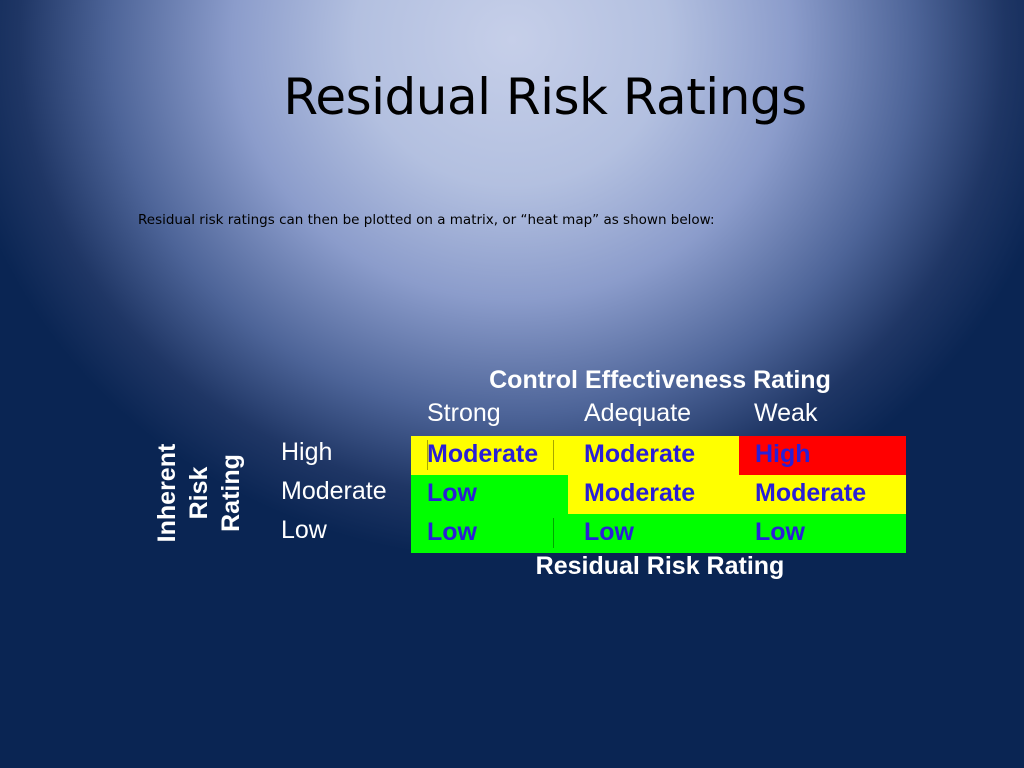 This screenshot has height=768, width=1024. I want to click on column-label-adequate: Adequate, so click(638, 413).